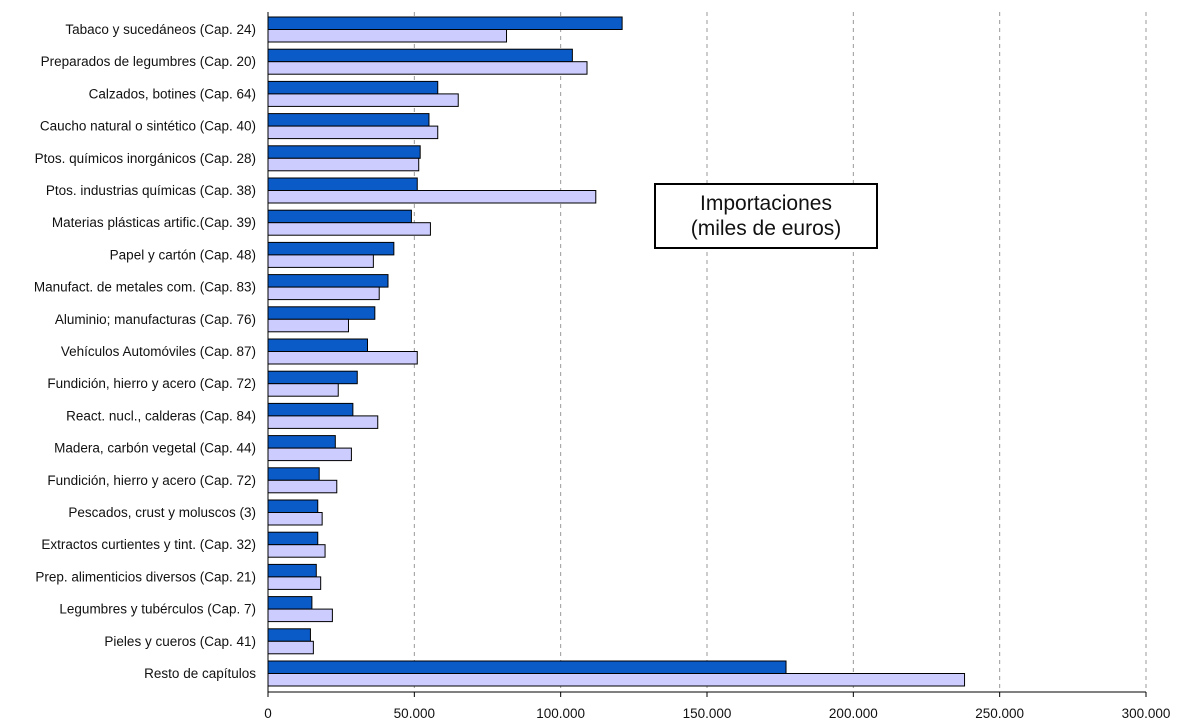 The height and width of the screenshot is (720, 1177). Describe the element at coordinates (707, 713) in the screenshot. I see `x-tick-label: 150.000` at that location.